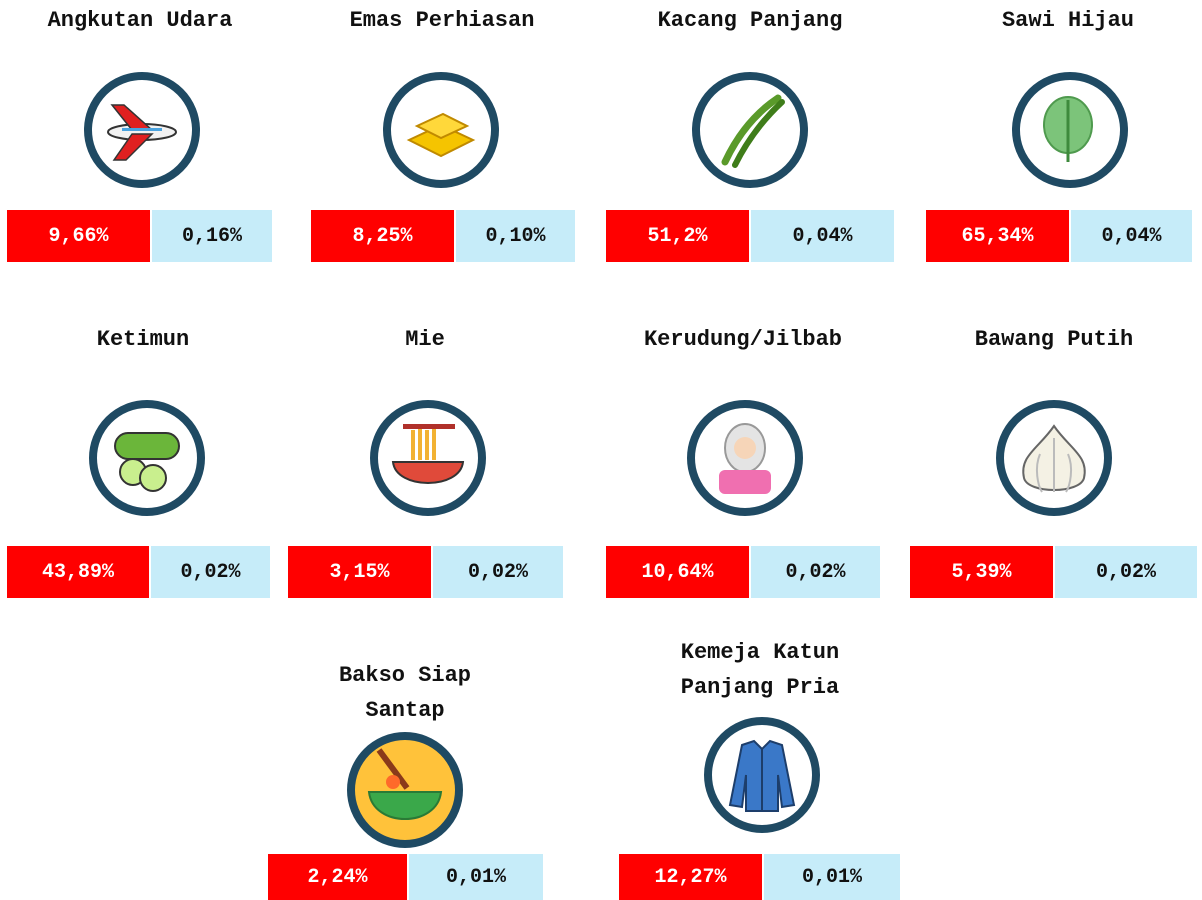 This screenshot has width=1202, height=900. I want to click on red-value: 10,64%, so click(677, 572).